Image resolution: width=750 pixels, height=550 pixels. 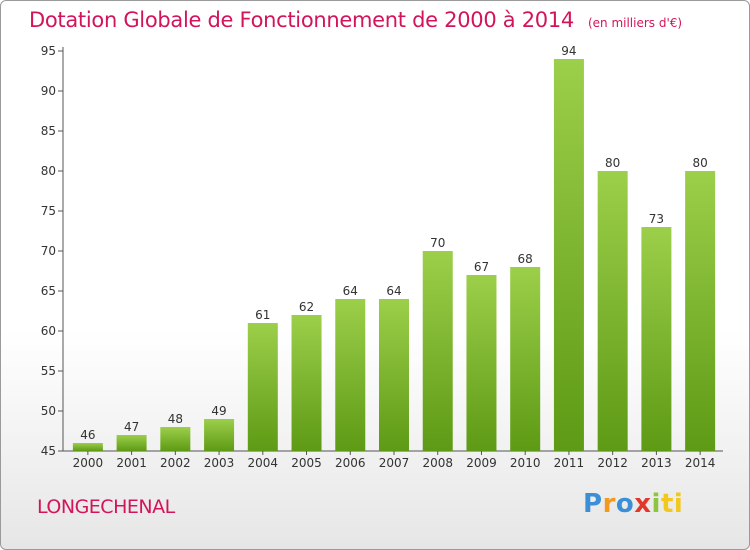 I want to click on y-tick-label: 80, so click(x=48, y=171).